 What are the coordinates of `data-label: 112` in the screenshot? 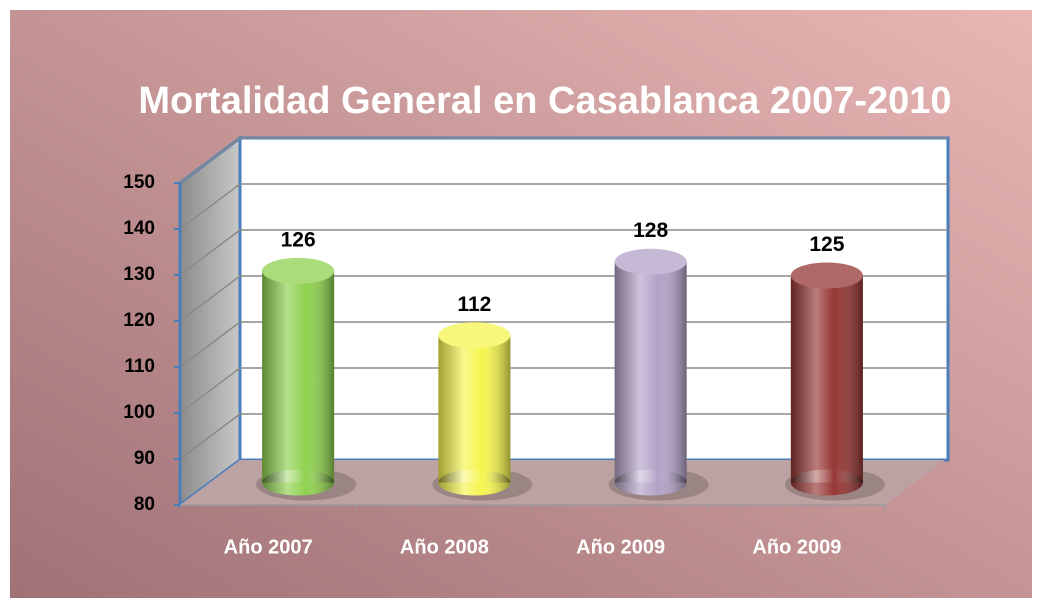 It's located at (474, 304).